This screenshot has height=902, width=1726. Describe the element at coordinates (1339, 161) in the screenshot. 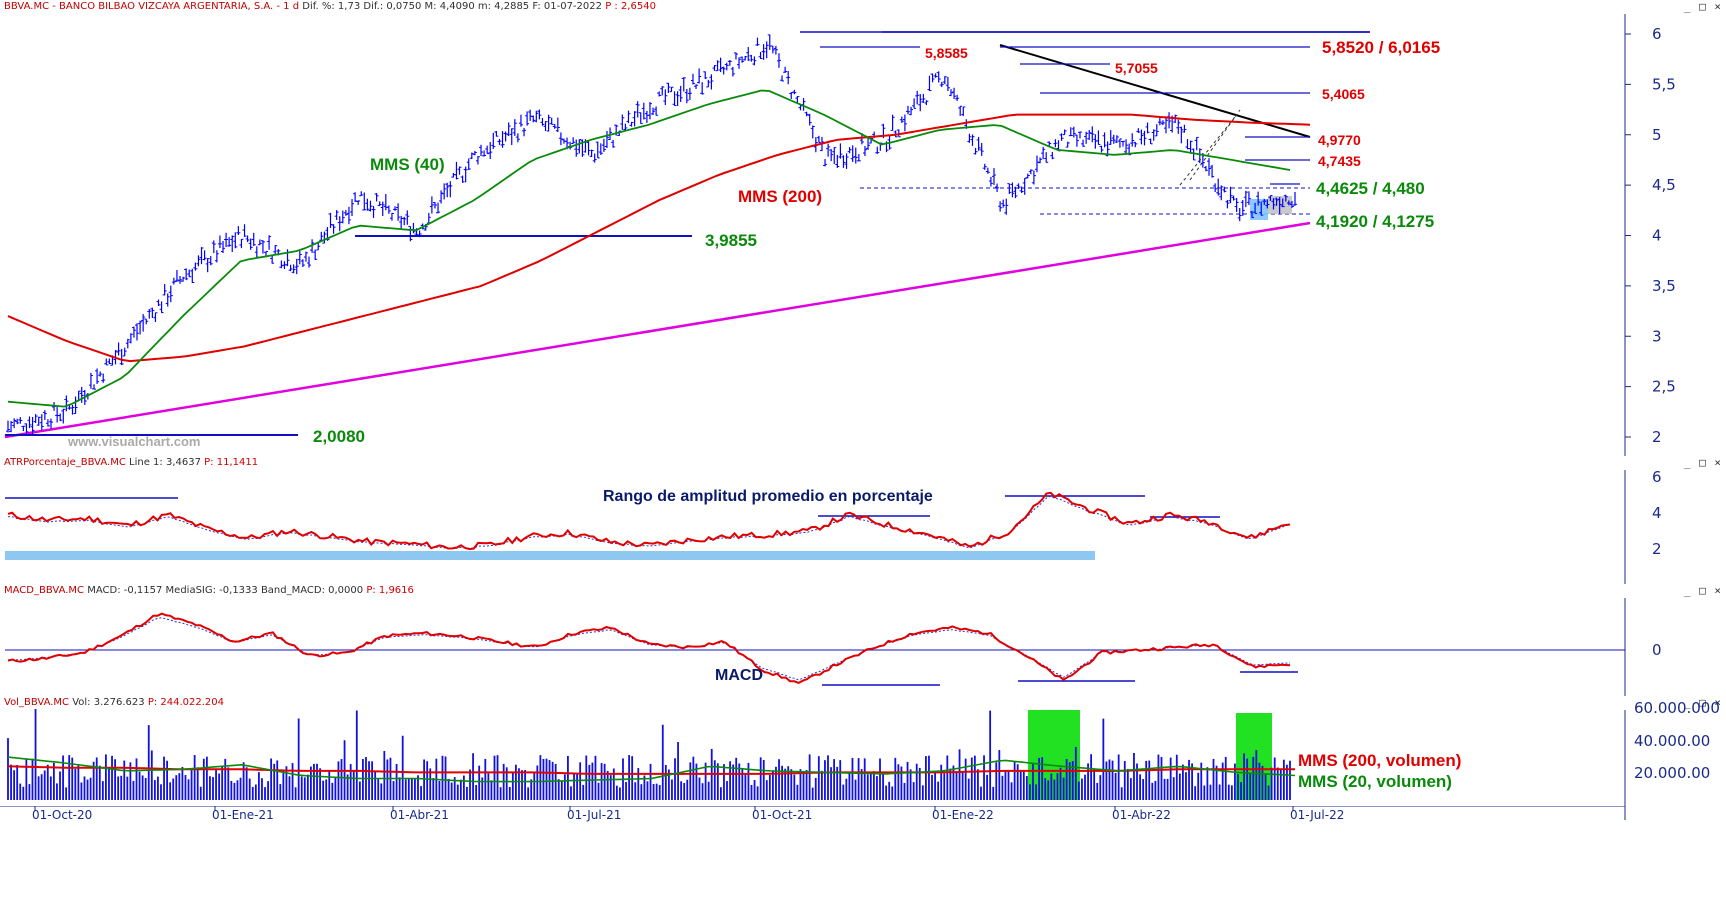

I see `level-47435: 4,7435` at that location.